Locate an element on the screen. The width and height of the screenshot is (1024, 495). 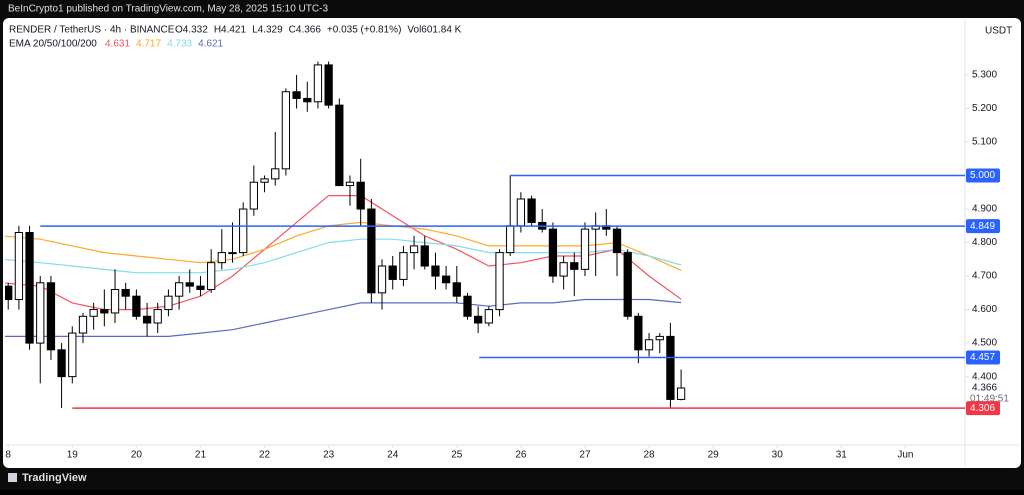
level-badge is located at coordinates (983, 408).